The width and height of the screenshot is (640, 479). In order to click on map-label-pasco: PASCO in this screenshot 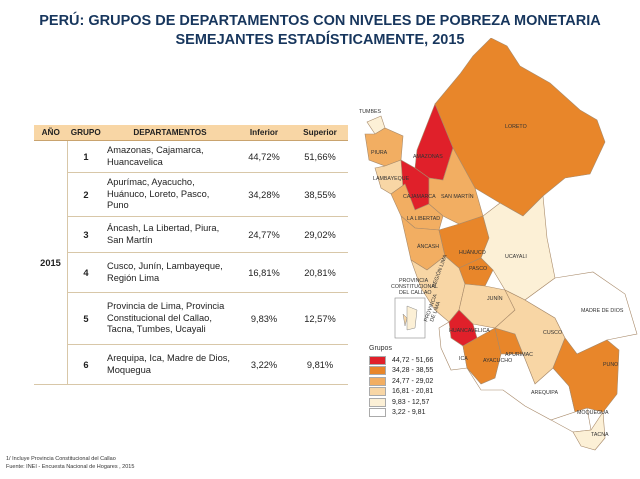, I will do `click(478, 269)`.